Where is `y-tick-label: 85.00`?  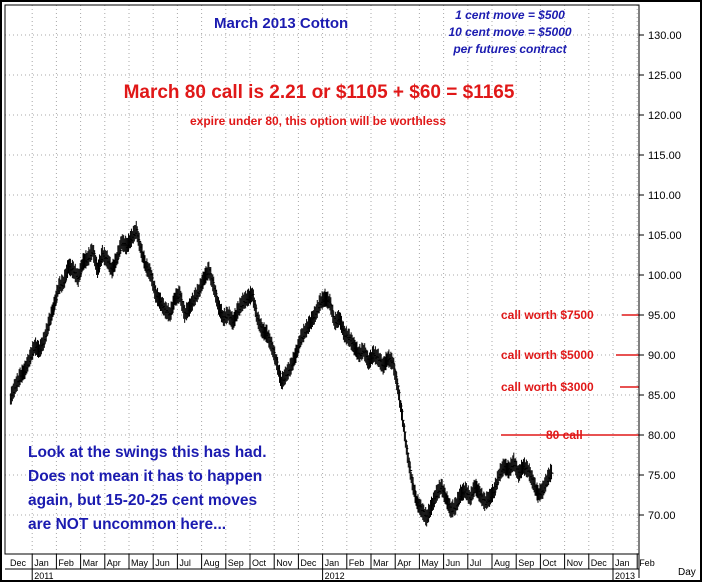 y-tick-label: 85.00 is located at coordinates (662, 396).